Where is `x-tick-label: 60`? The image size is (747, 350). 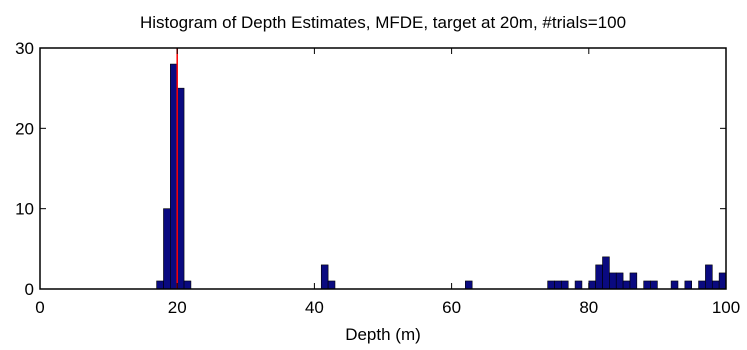 x-tick-label: 60 is located at coordinates (451, 307).